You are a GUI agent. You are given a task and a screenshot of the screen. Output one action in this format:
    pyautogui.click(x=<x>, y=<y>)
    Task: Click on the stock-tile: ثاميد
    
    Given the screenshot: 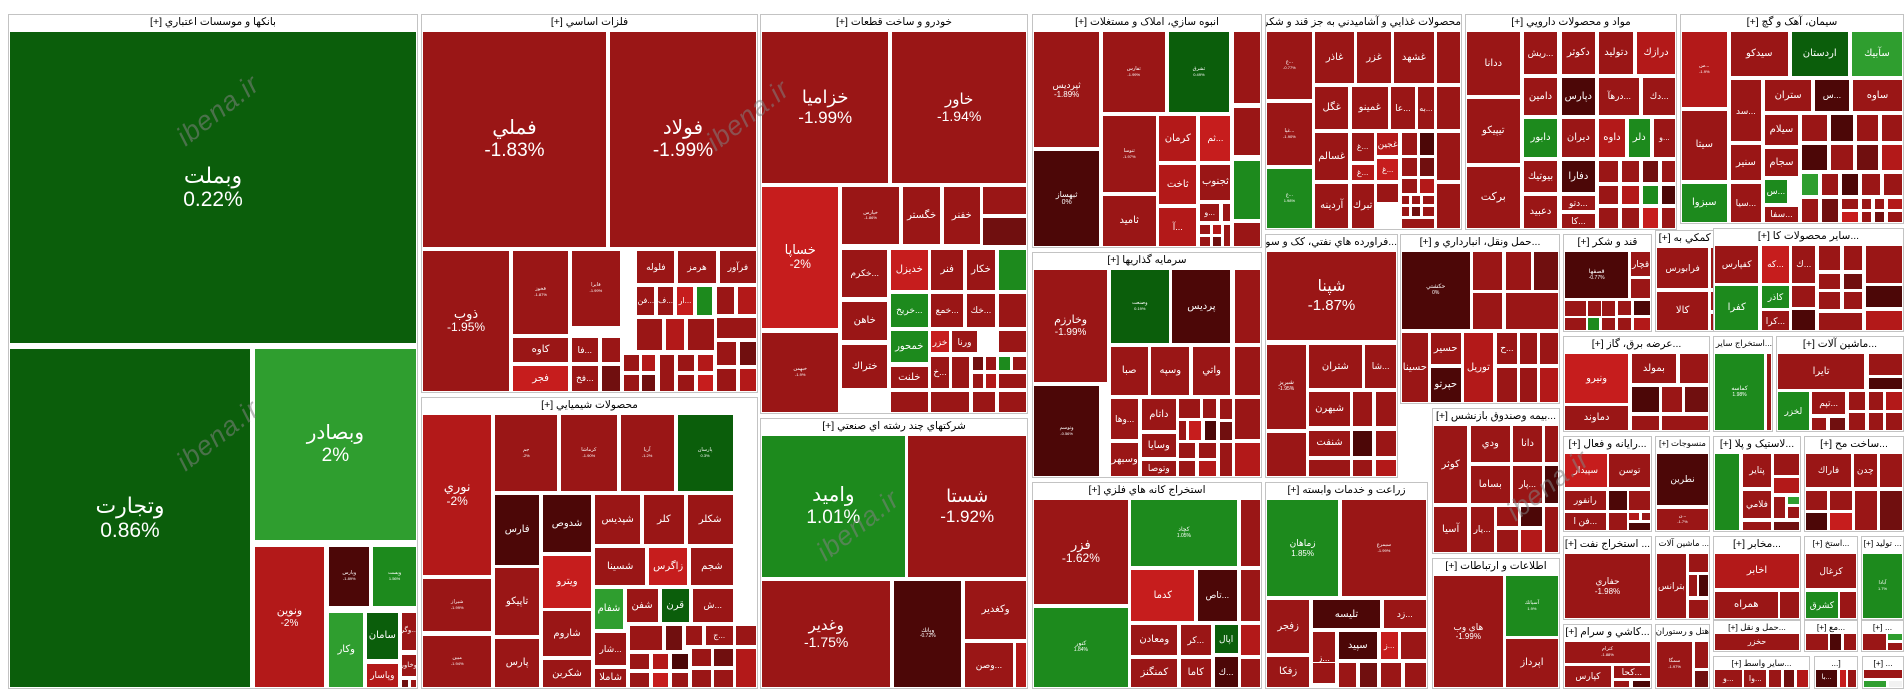 What is the action you would take?
    pyautogui.click(x=1129, y=221)
    